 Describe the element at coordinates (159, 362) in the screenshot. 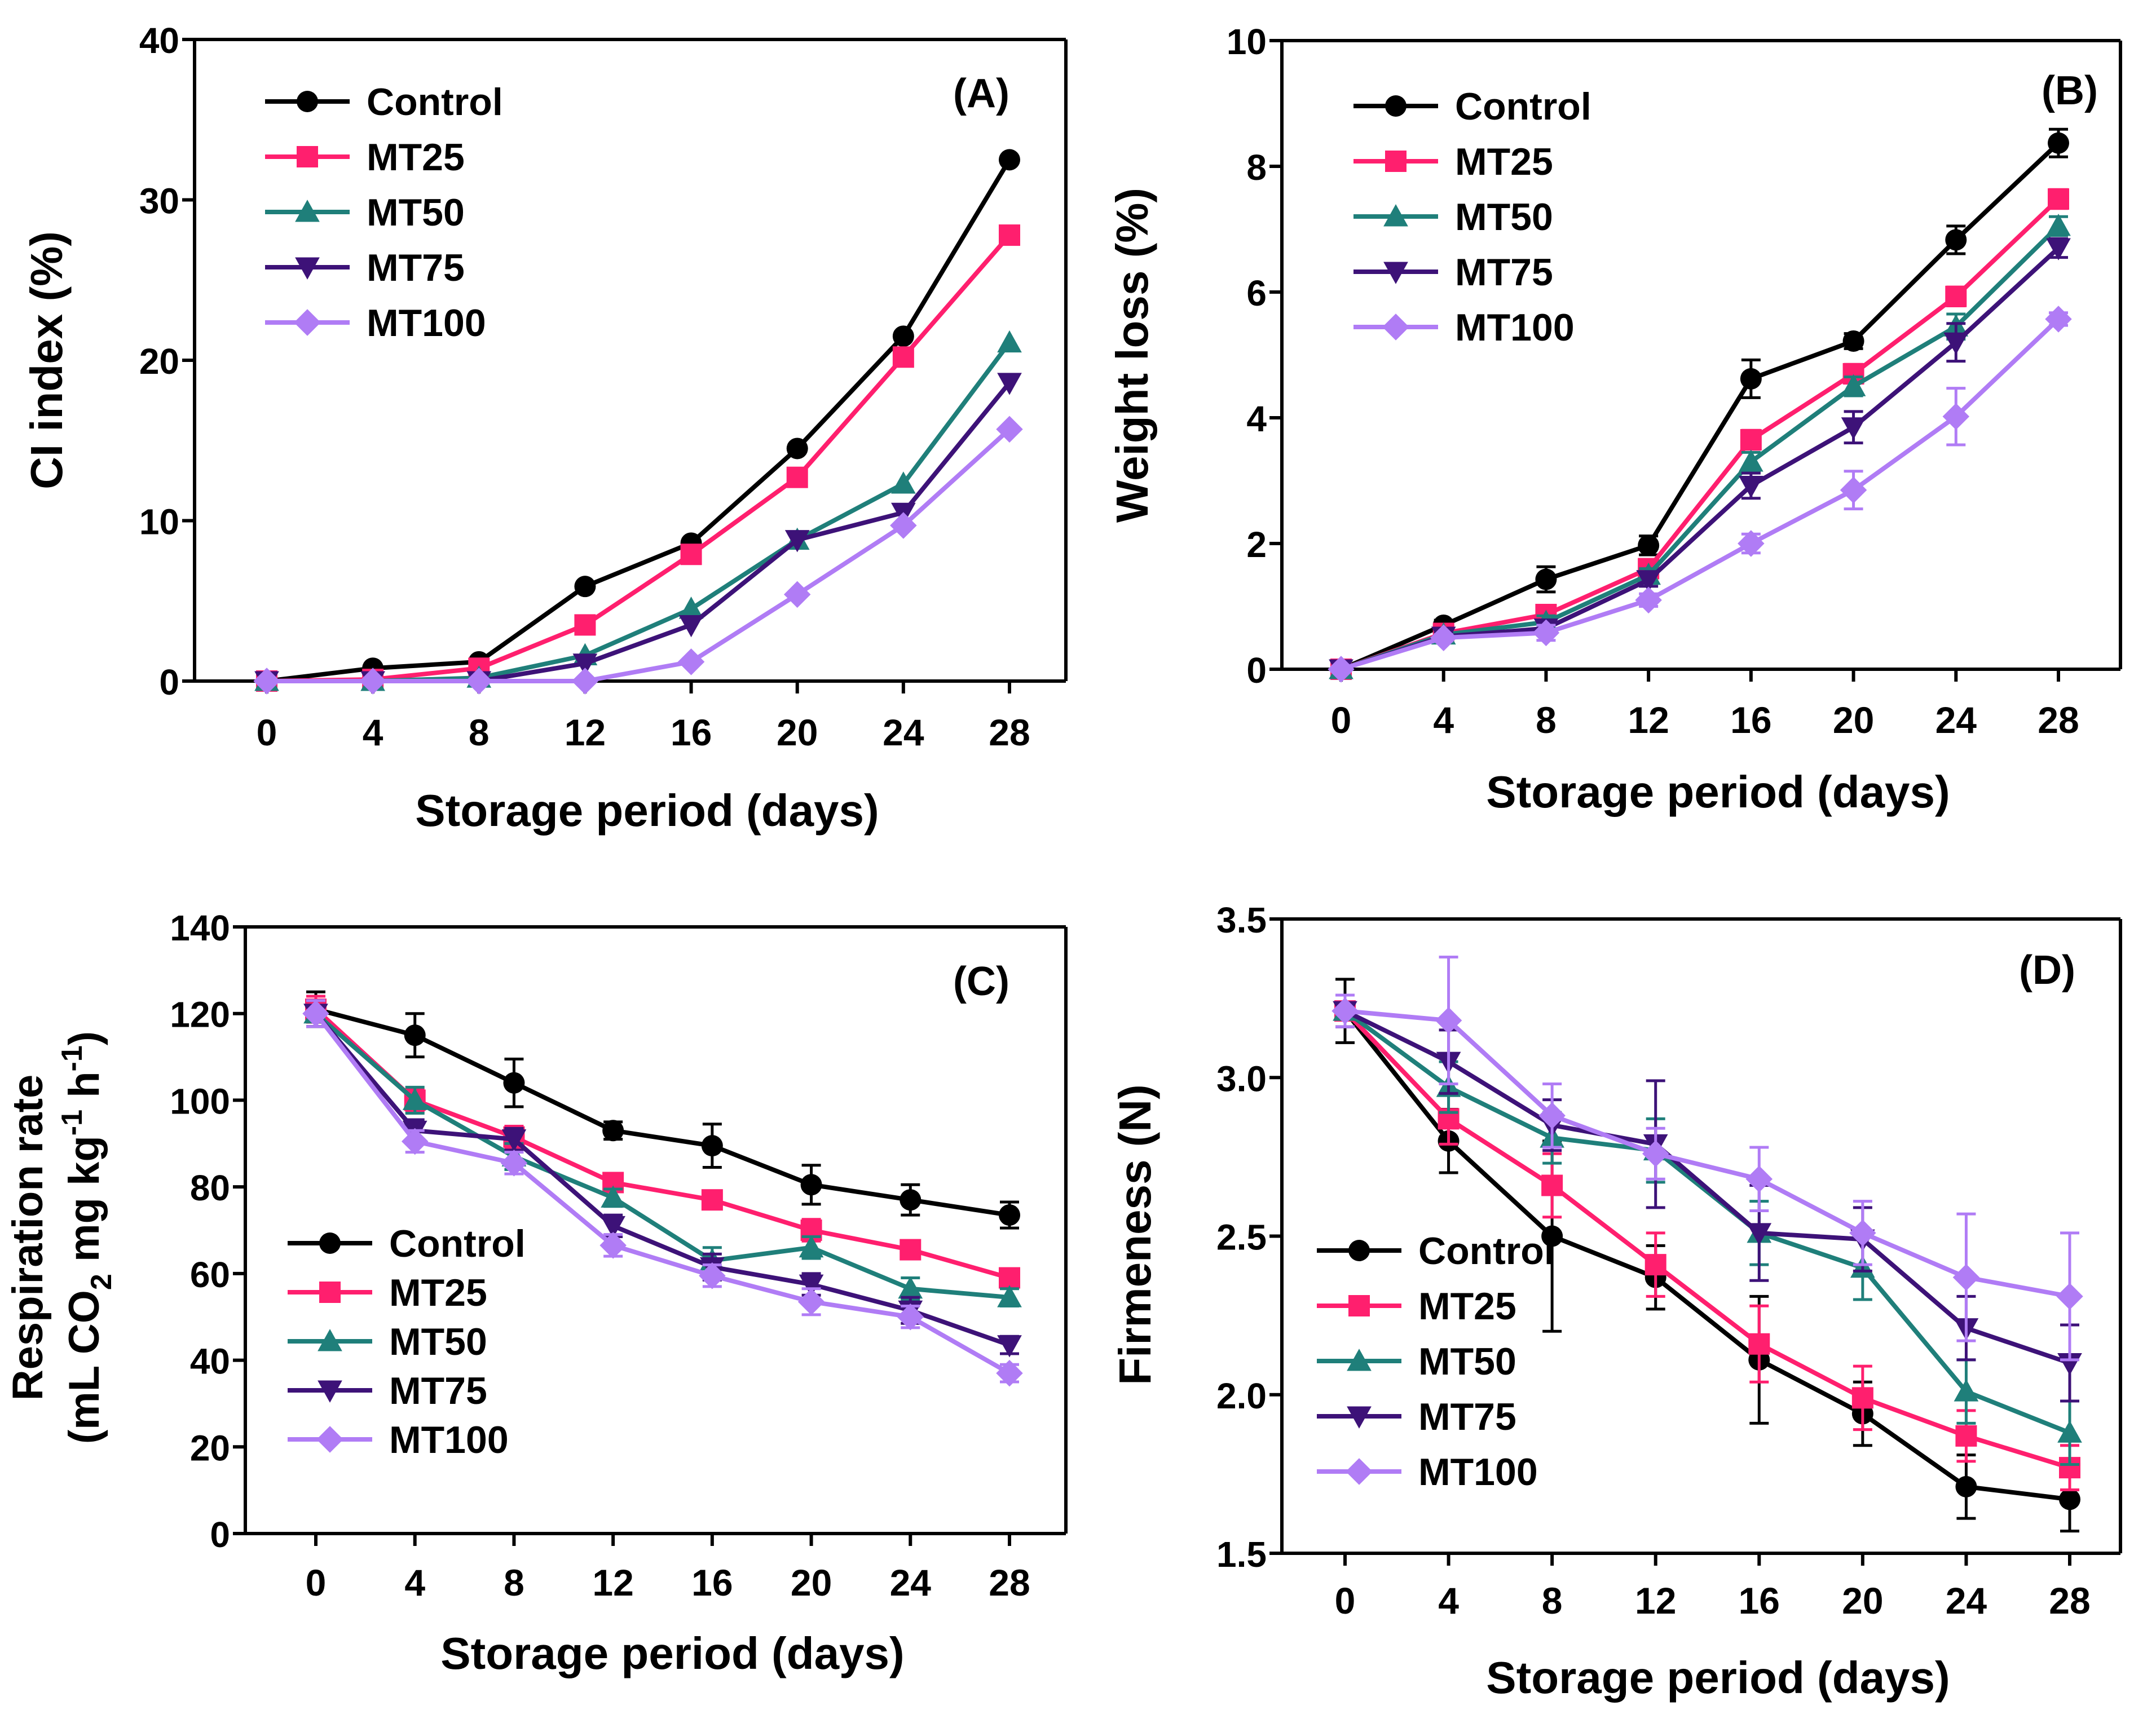

I see `y-tick-label: 20` at that location.